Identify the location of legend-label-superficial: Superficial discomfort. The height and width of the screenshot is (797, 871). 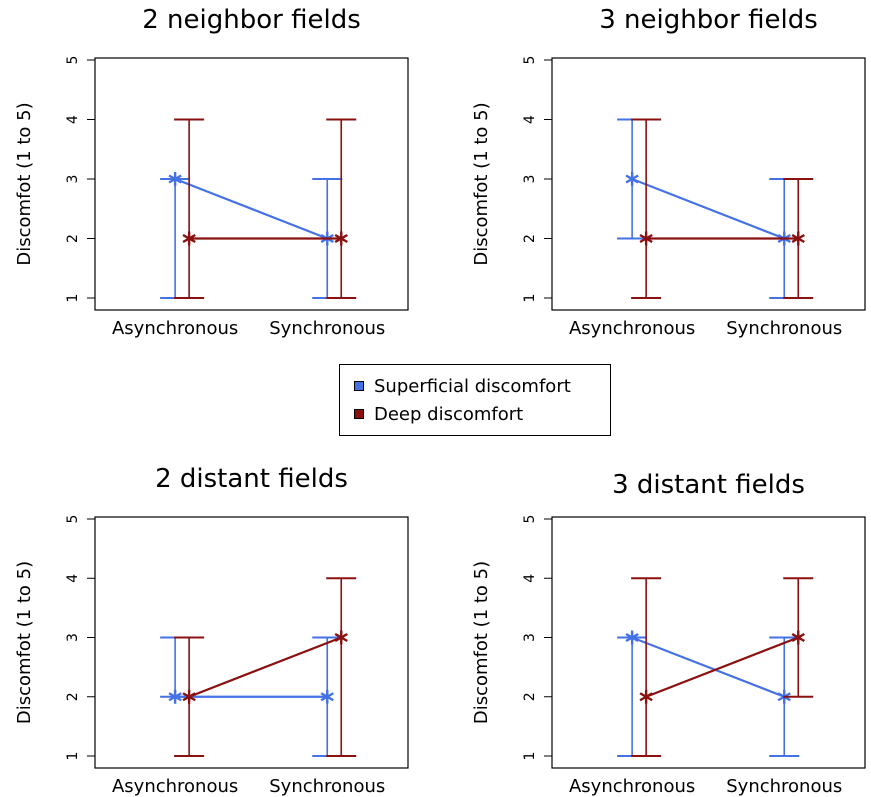
(472, 386).